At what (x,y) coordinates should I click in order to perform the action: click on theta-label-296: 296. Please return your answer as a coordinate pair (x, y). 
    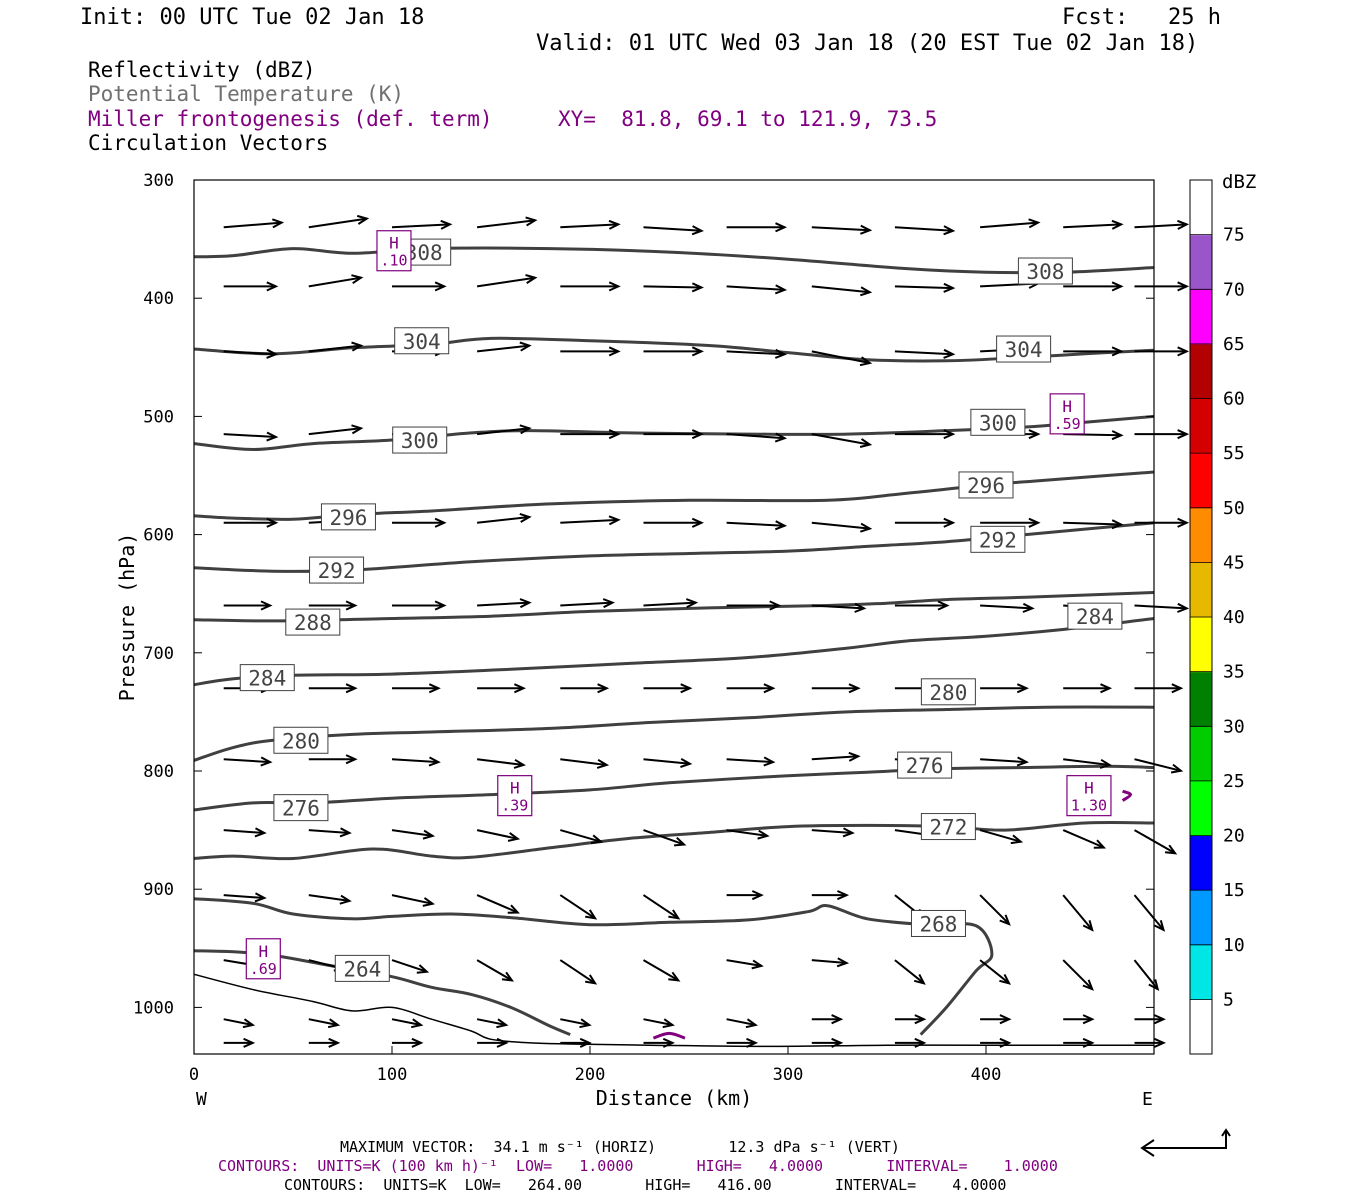
    Looking at the image, I should click on (348, 518).